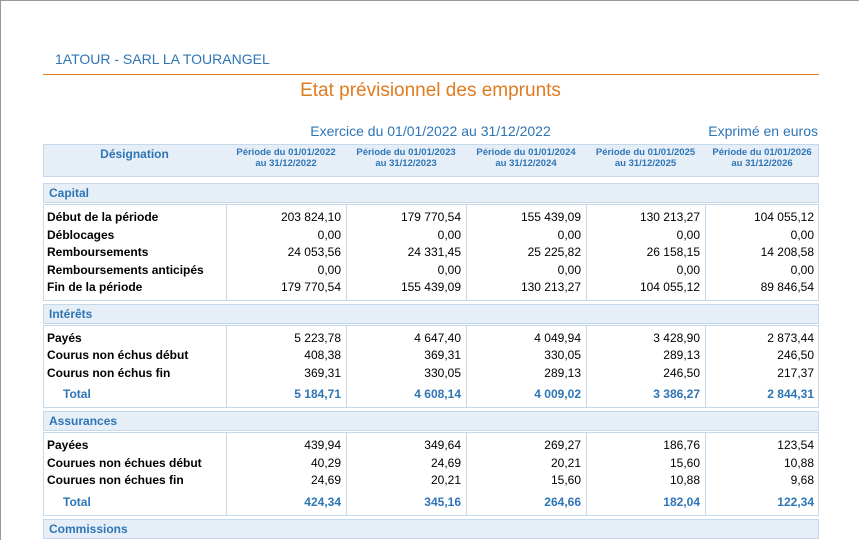 The width and height of the screenshot is (859, 540). Describe the element at coordinates (95, 287) in the screenshot. I see `row-label: Fin de la période` at that location.